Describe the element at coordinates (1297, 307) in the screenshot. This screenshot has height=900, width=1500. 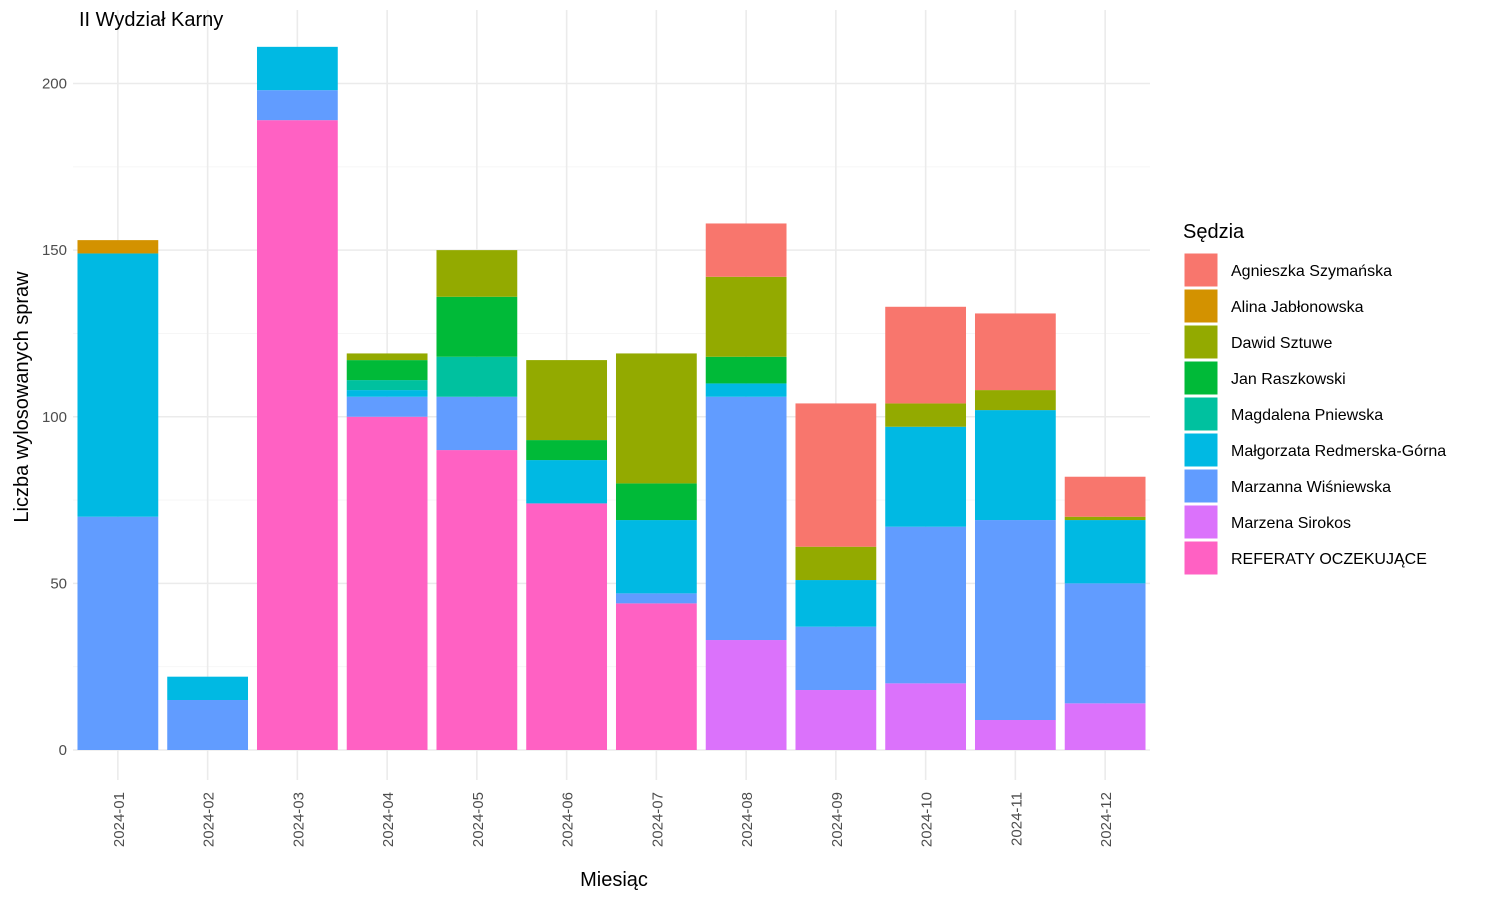
I see `legend-label: Alina Jabłonowska` at that location.